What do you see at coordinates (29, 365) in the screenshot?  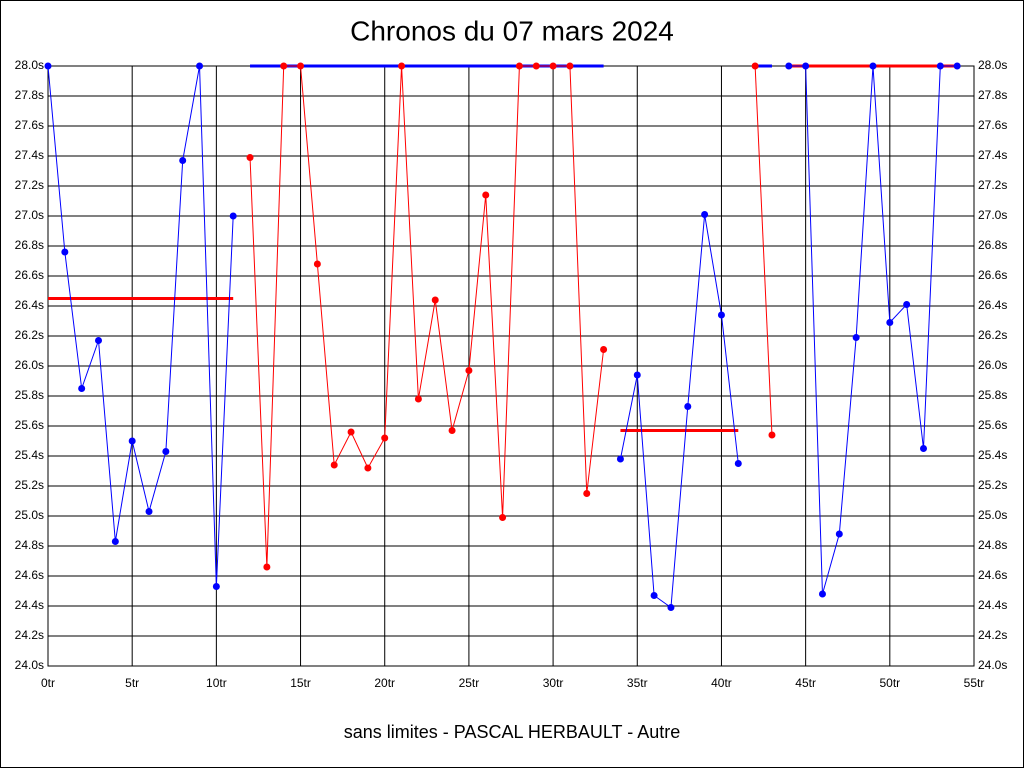 I see `y-tick-label: 26.0s` at bounding box center [29, 365].